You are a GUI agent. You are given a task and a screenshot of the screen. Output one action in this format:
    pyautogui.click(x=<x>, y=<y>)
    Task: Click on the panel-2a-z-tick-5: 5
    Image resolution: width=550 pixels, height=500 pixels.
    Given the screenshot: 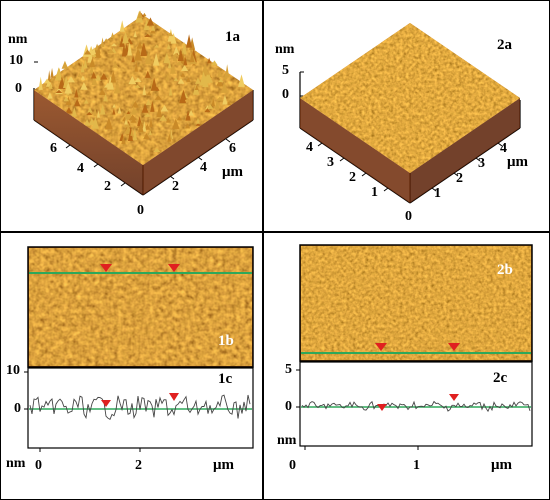 What is the action you would take?
    pyautogui.click(x=285, y=70)
    